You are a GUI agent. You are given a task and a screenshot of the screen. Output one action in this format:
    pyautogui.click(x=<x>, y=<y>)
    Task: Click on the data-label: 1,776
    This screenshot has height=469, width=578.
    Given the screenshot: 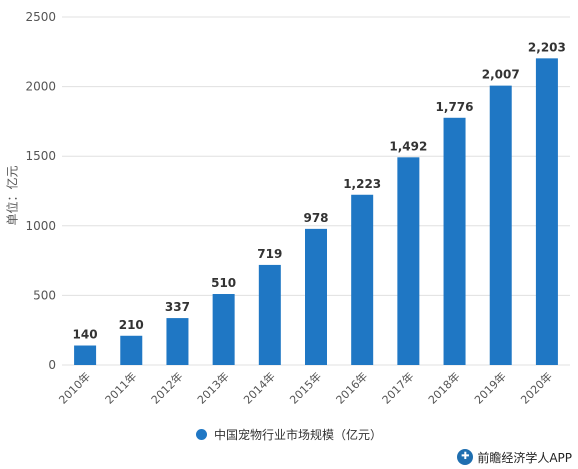 What is the action you would take?
    pyautogui.click(x=455, y=107)
    